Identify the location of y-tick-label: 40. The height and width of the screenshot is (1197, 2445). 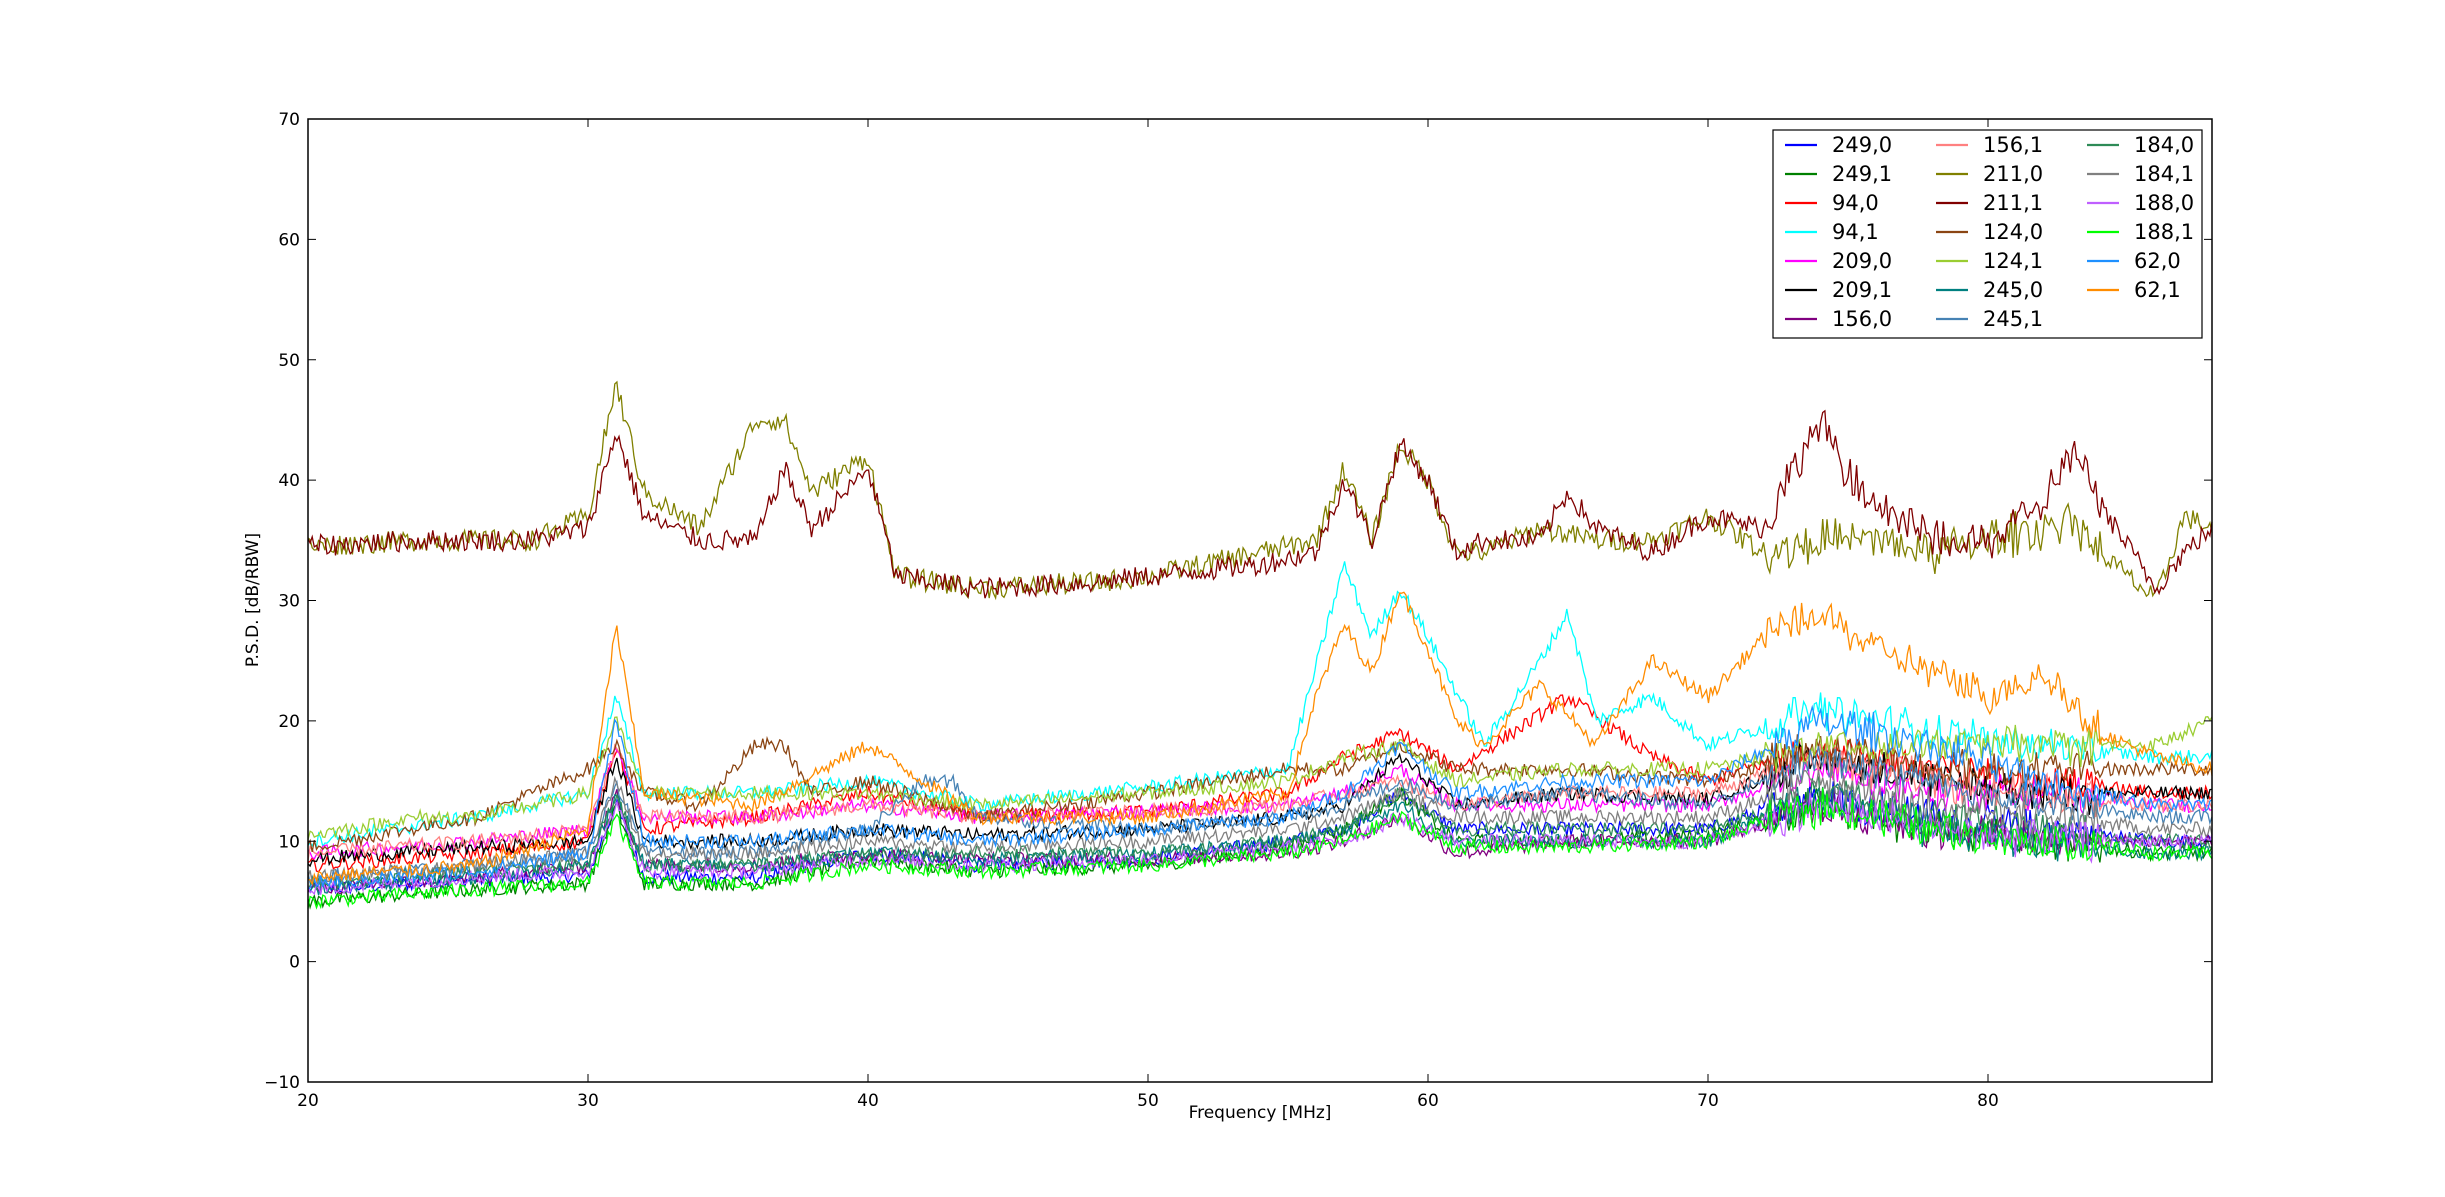
(289, 481).